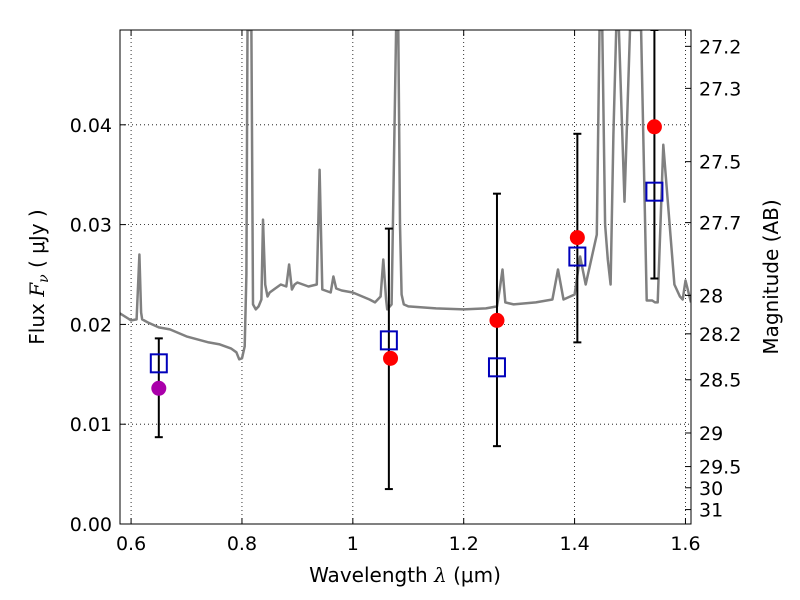 The height and width of the screenshot is (600, 800). What do you see at coordinates (574, 544) in the screenshot?
I see `x-tick-label: 1.4` at bounding box center [574, 544].